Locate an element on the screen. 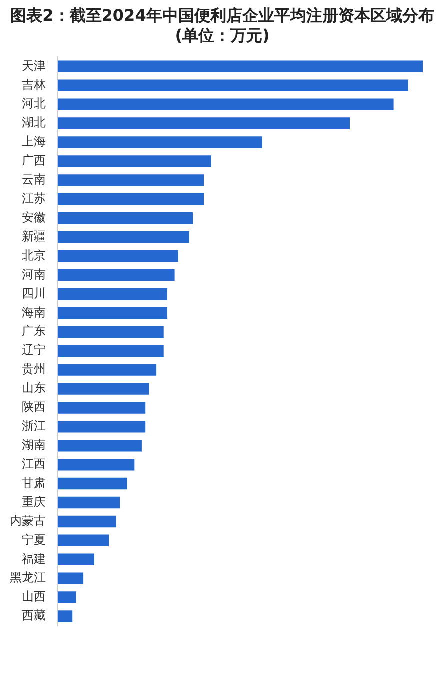 This screenshot has height=692, width=445. y-tick-label: 内蒙古 is located at coordinates (28, 521).